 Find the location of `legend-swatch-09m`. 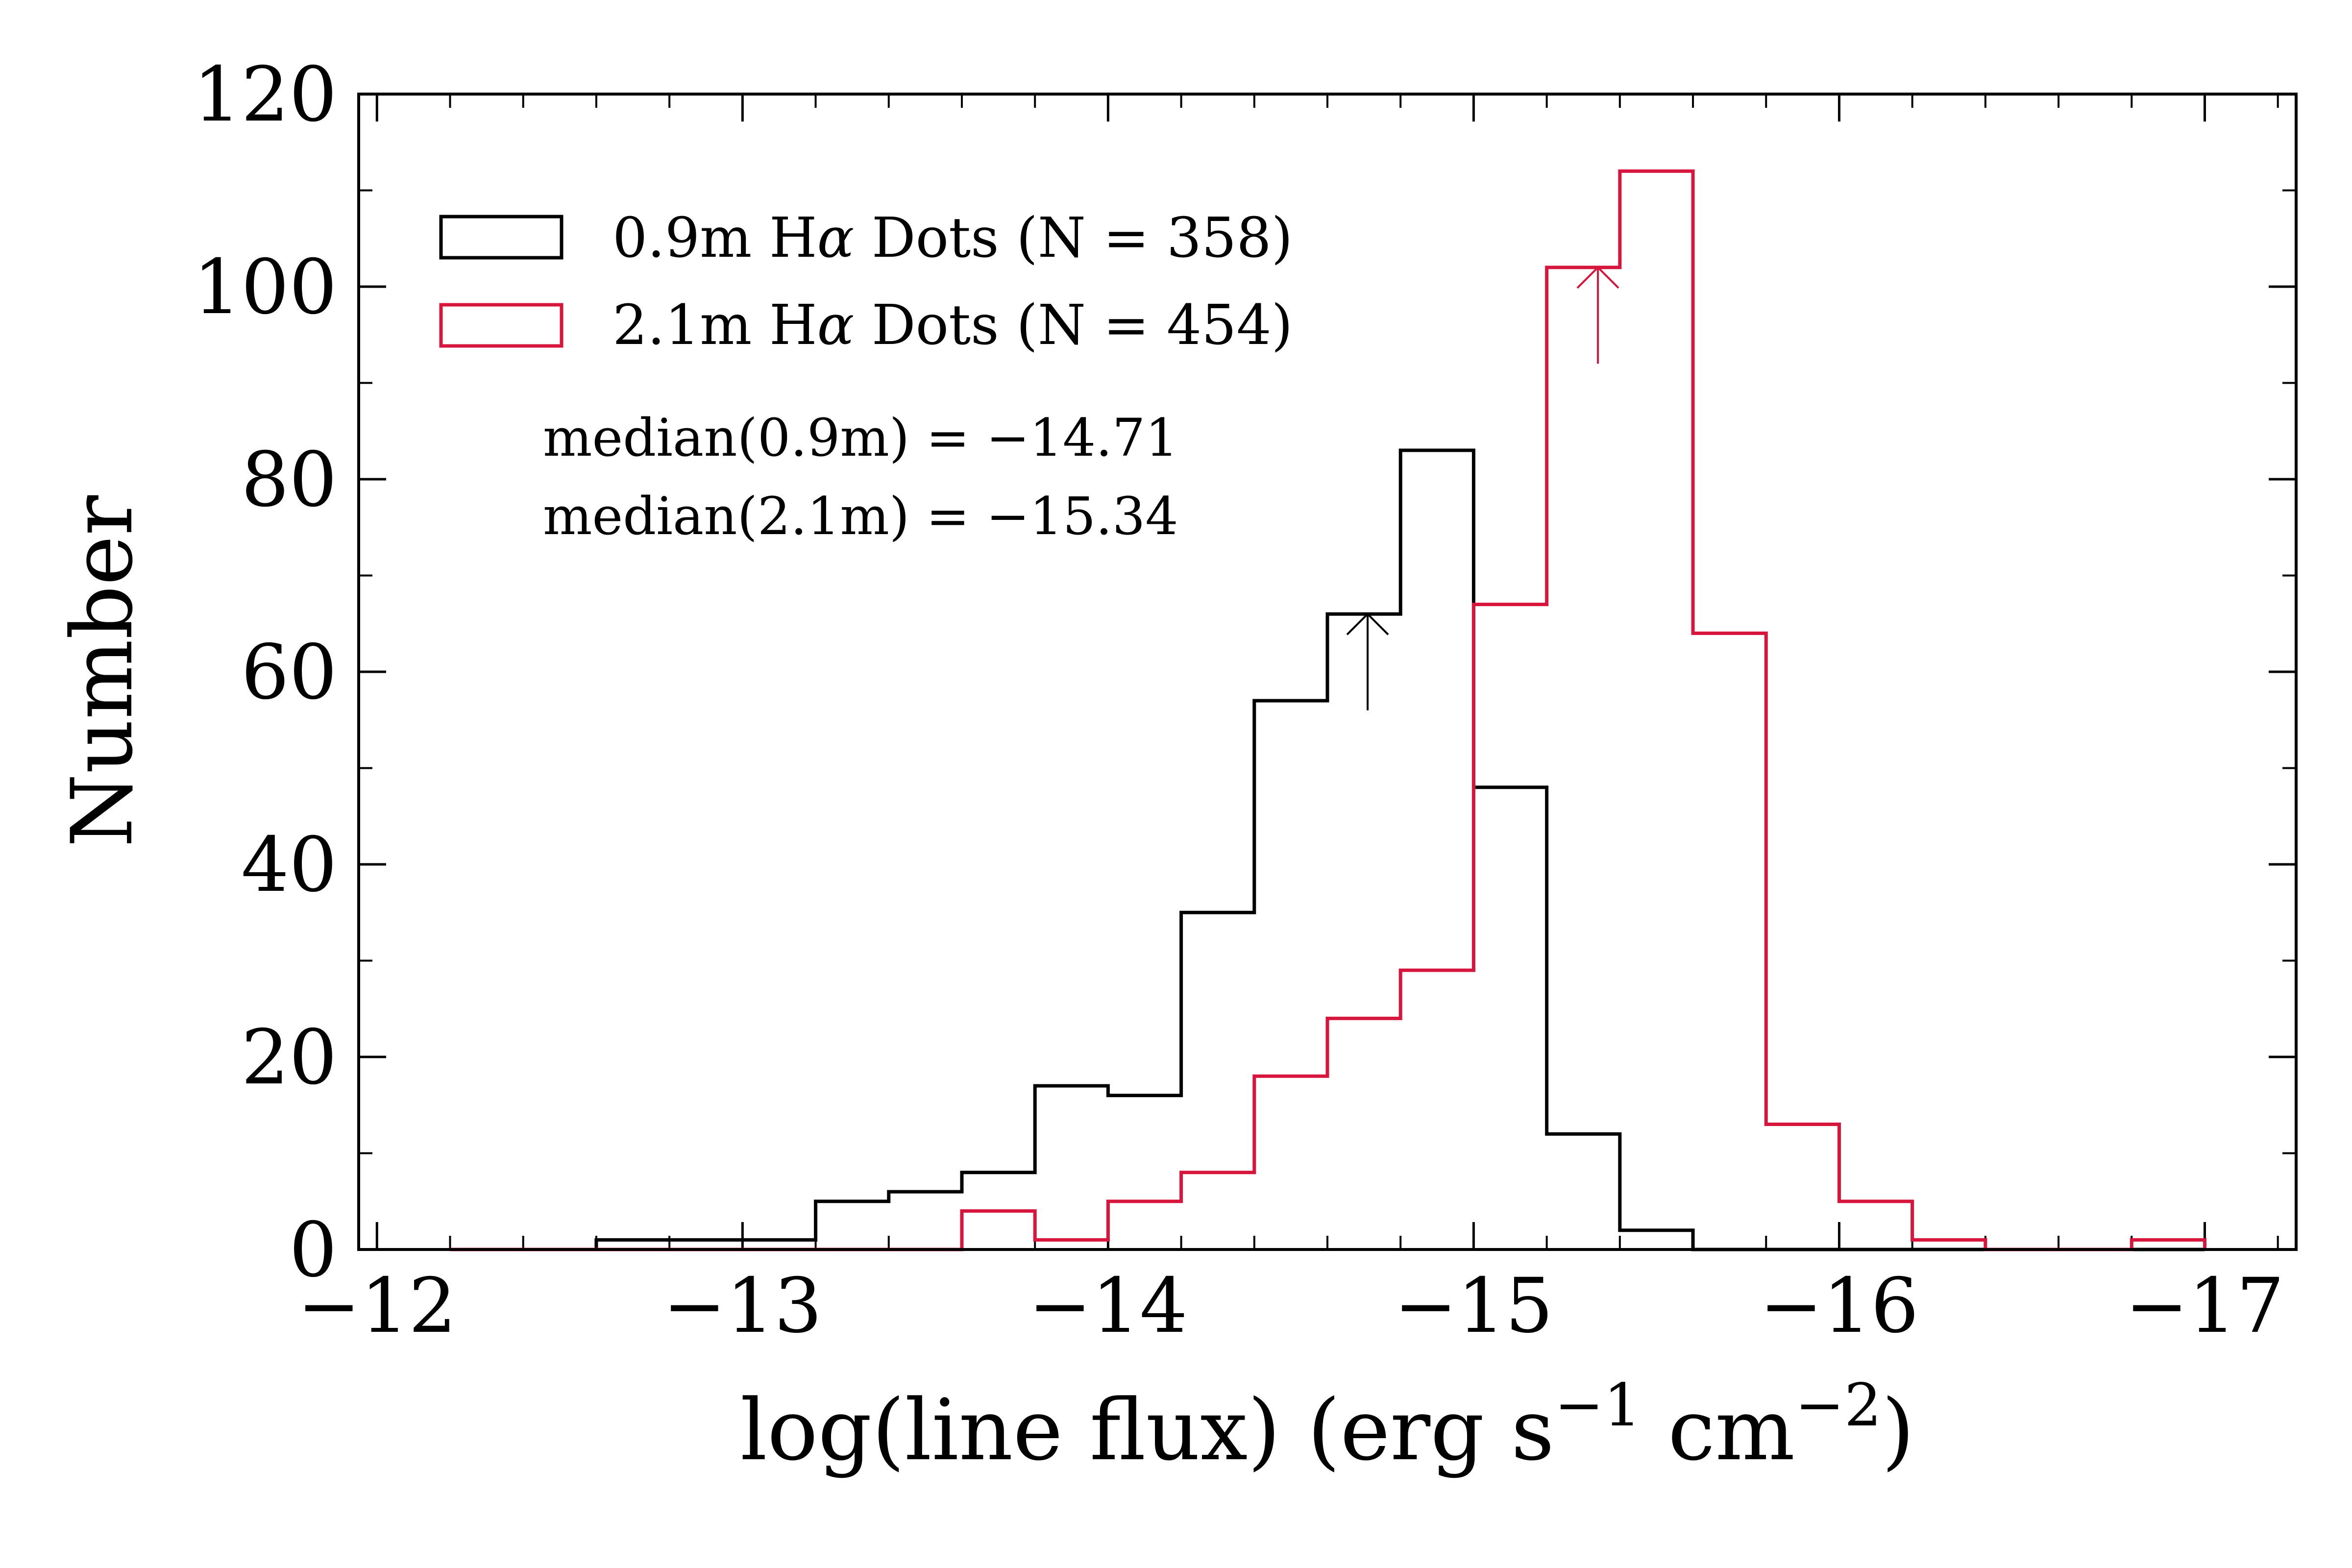

legend-swatch-09m is located at coordinates (501, 237).